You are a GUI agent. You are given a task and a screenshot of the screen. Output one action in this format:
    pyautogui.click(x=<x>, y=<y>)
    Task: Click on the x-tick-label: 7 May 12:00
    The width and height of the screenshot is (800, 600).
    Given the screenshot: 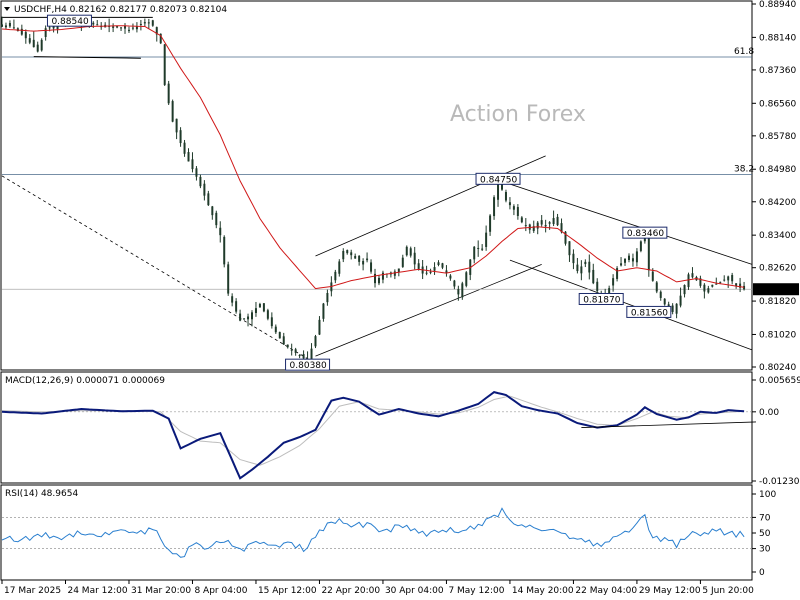 What is the action you would take?
    pyautogui.click(x=476, y=591)
    